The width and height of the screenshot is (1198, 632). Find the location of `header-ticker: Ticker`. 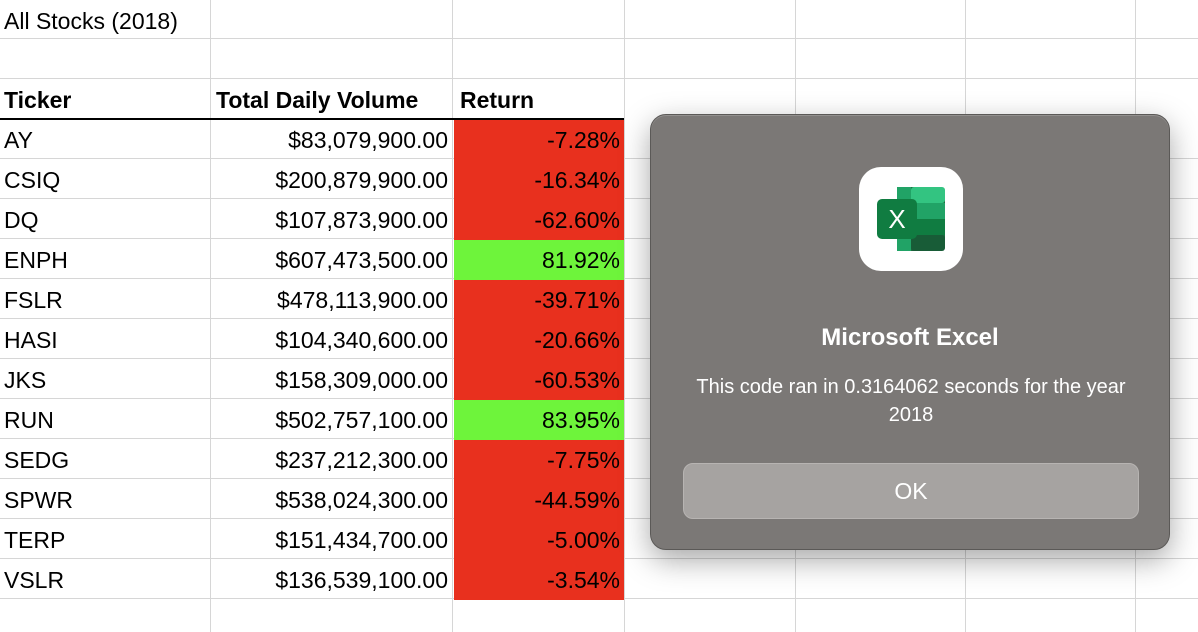

header-ticker: Ticker is located at coordinates (38, 100).